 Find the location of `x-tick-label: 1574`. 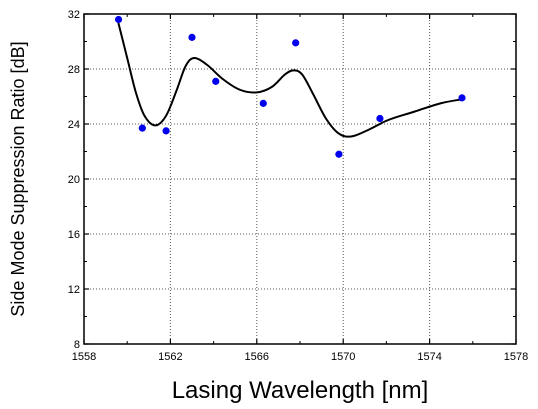

x-tick-label: 1574 is located at coordinates (429, 357).